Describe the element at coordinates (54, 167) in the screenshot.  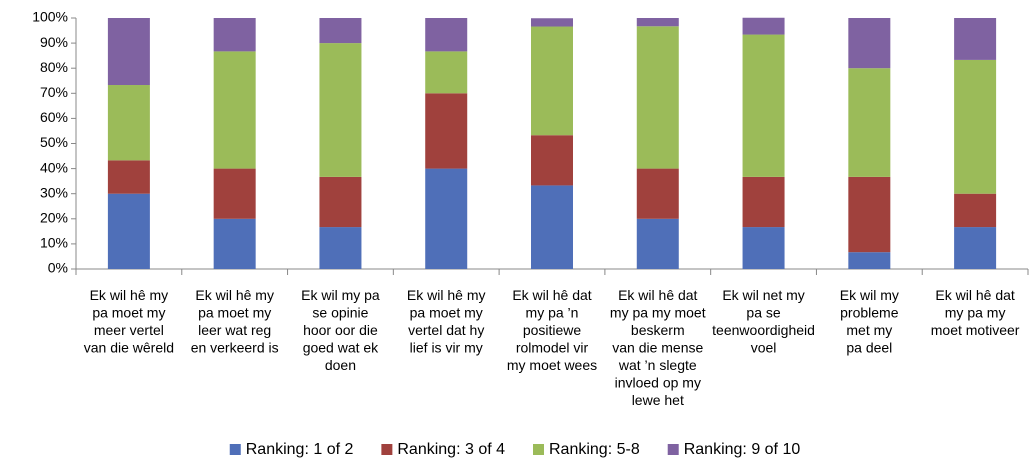
I see `y-tick-label: 40%` at that location.